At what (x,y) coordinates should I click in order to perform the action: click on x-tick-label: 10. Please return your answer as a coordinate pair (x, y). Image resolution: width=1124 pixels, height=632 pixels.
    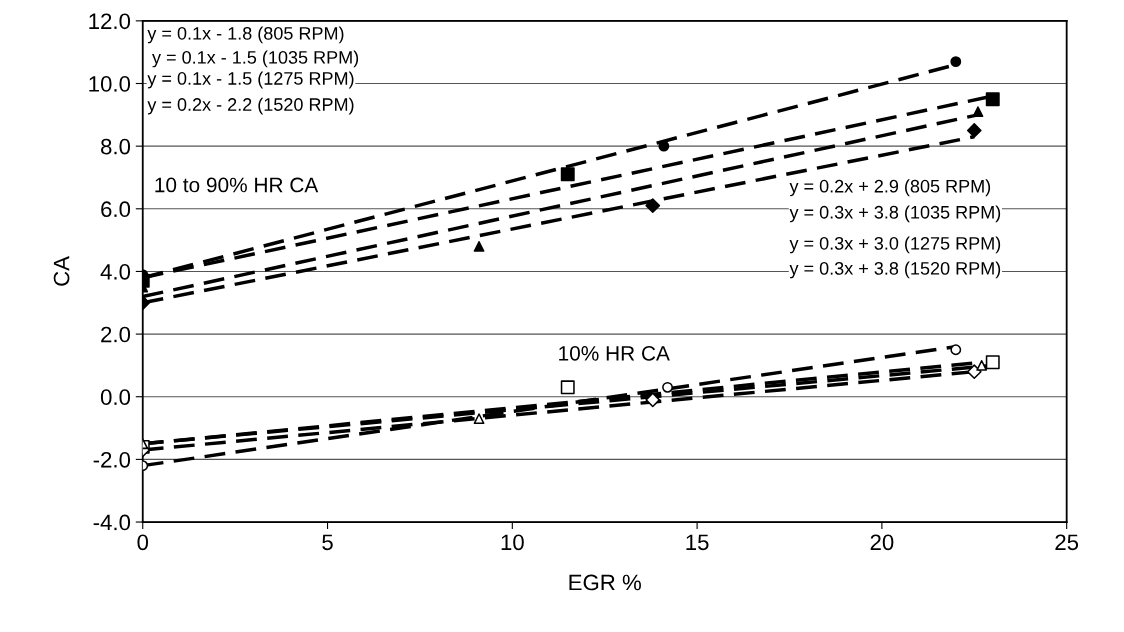
    Looking at the image, I should click on (512, 542).